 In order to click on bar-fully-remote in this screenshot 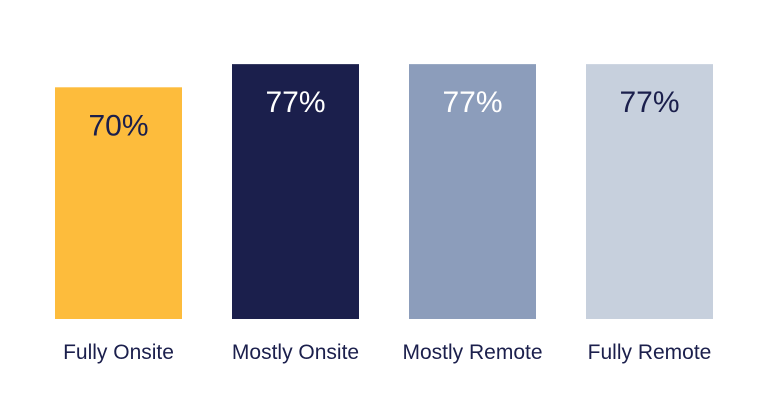, I will do `click(649, 191)`.